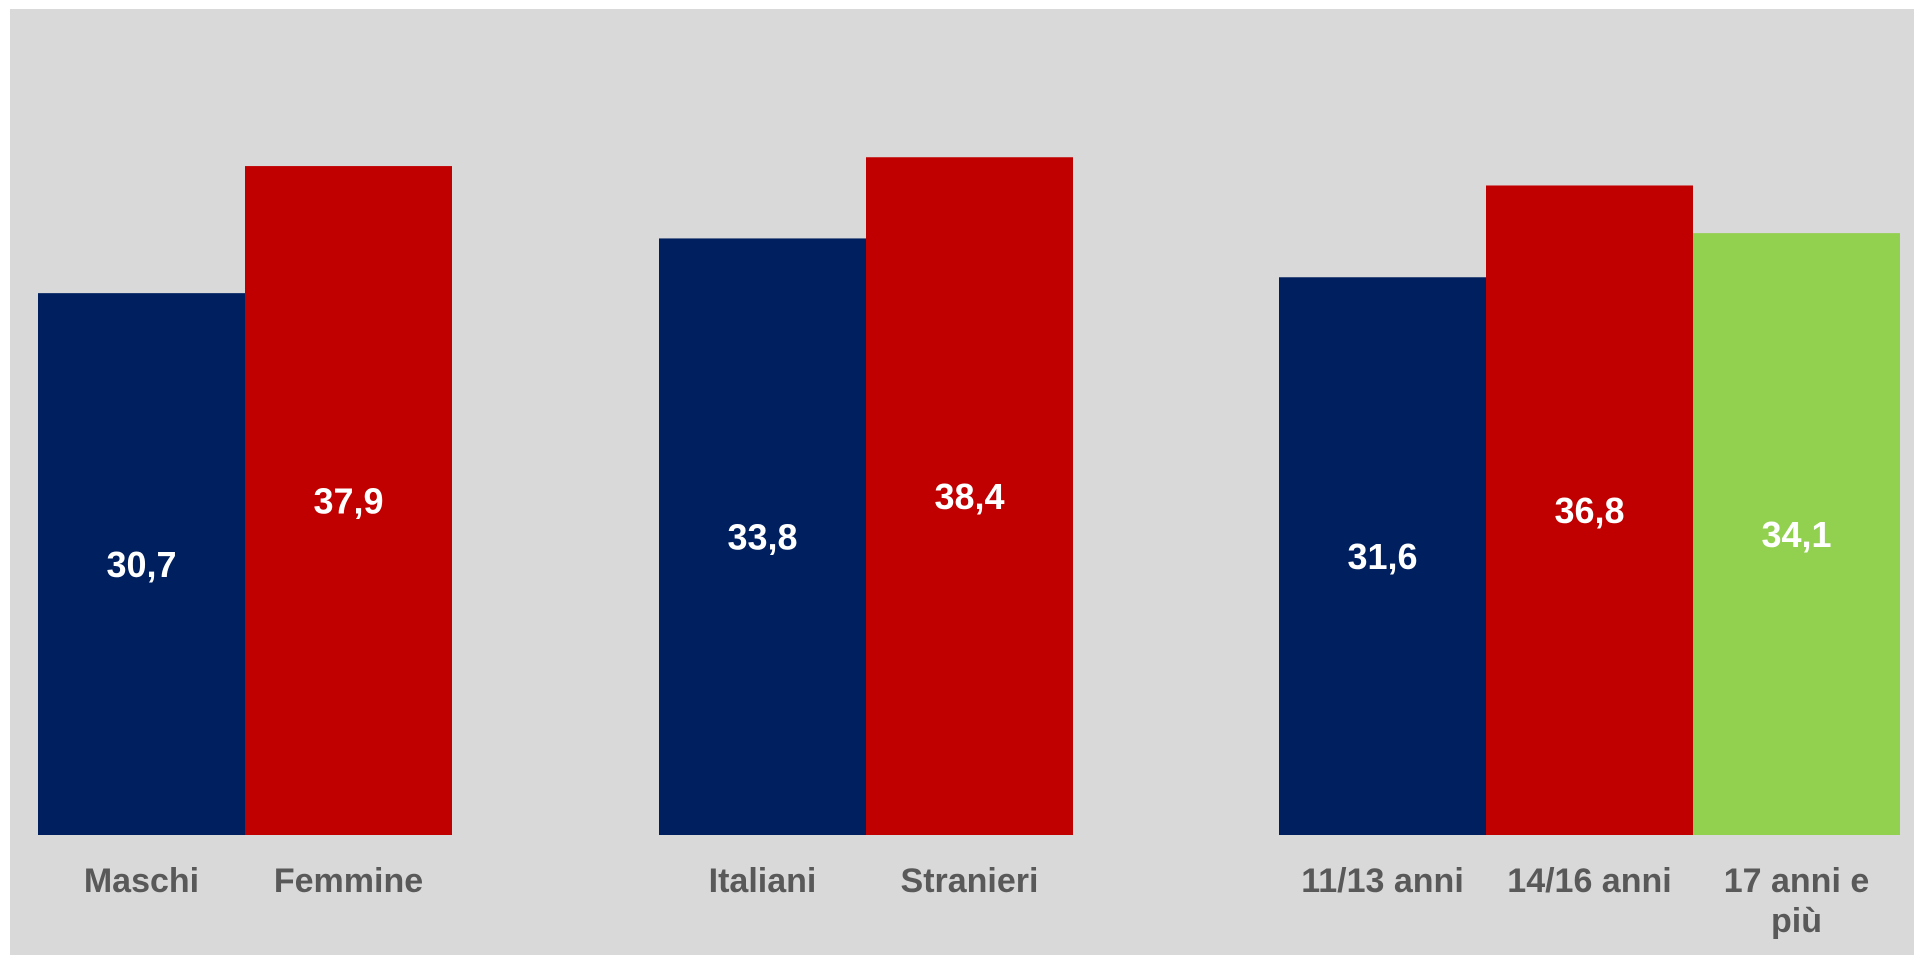  I want to click on category-label: 11/13 anni, so click(1382, 881).